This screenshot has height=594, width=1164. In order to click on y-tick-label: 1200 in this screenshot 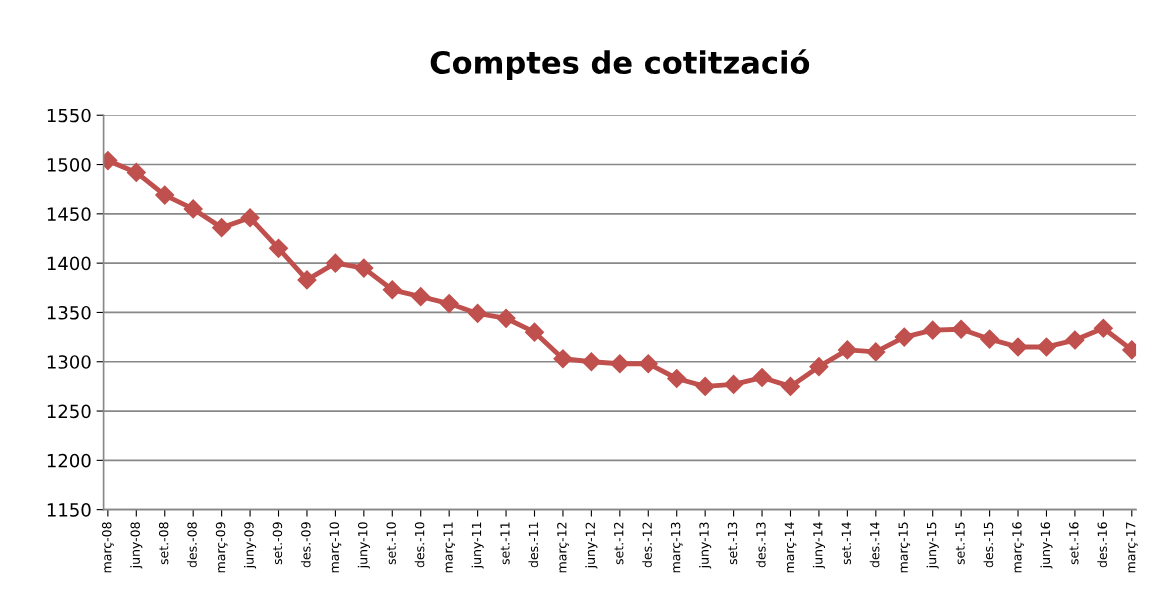, I will do `click(69, 460)`.